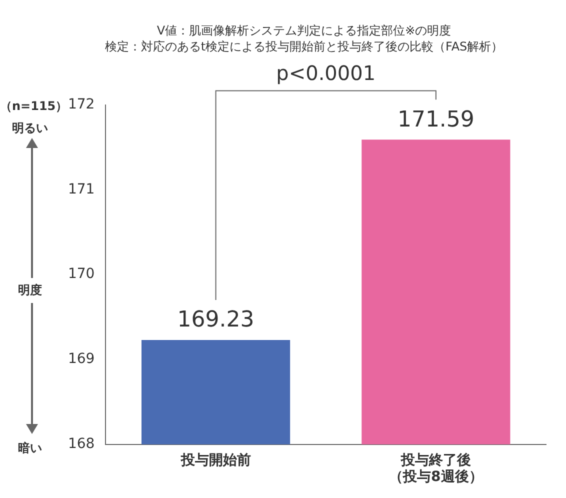  What do you see at coordinates (326, 73) in the screenshot?
I see `text: p<0.0001` at bounding box center [326, 73].